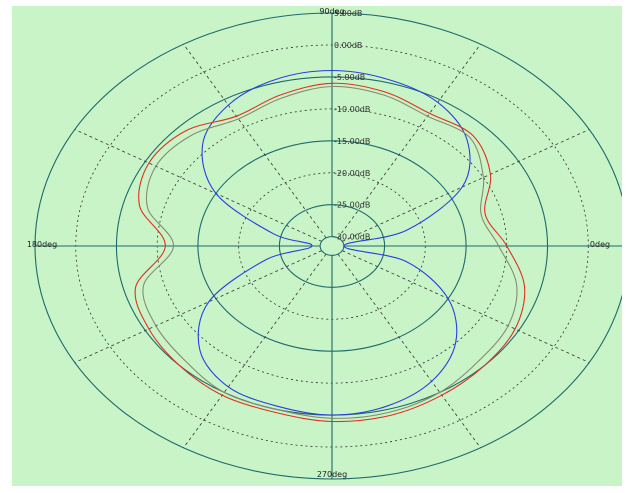 This screenshot has height=493, width=632. What do you see at coordinates (349, 77) in the screenshot?
I see `ring-label-2: -5.00dB` at bounding box center [349, 77].